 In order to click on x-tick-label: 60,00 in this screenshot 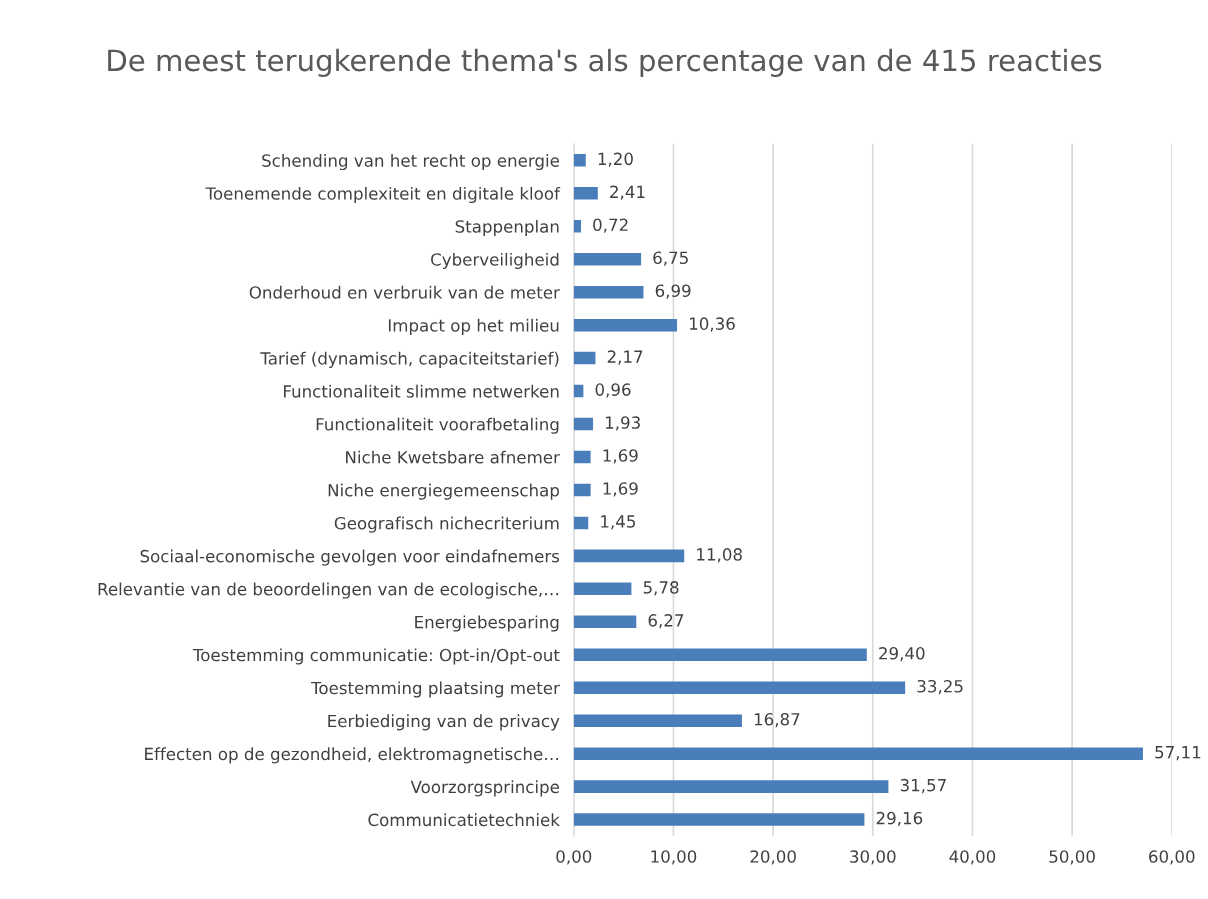, I will do `click(1172, 857)`.